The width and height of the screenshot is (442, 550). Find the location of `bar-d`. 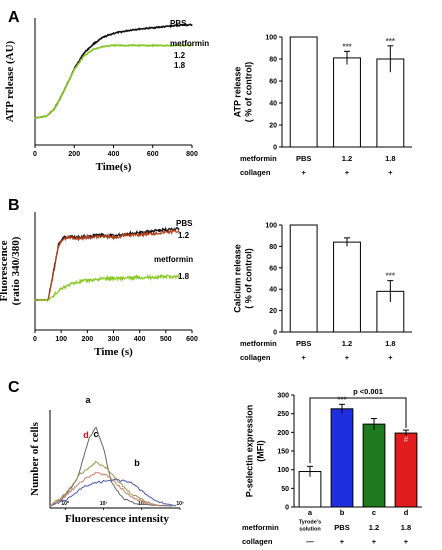

bar-d is located at coordinates (406, 470).